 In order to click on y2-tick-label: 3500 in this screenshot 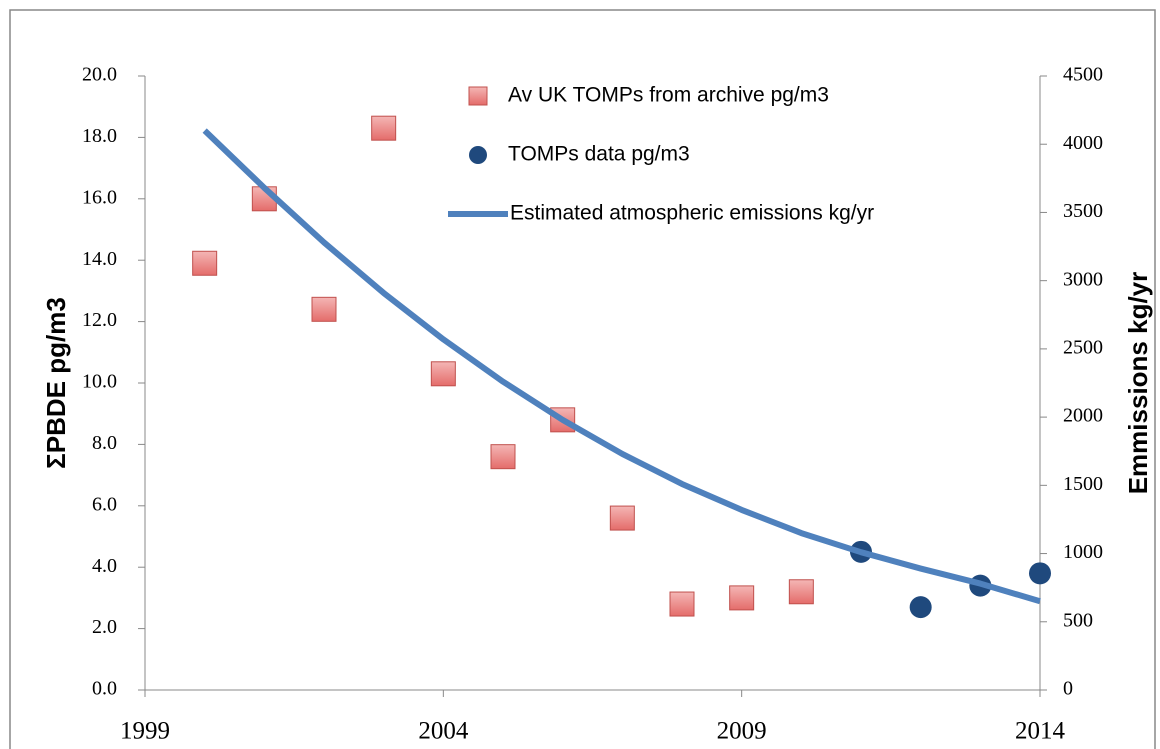, I will do `click(1083, 211)`.